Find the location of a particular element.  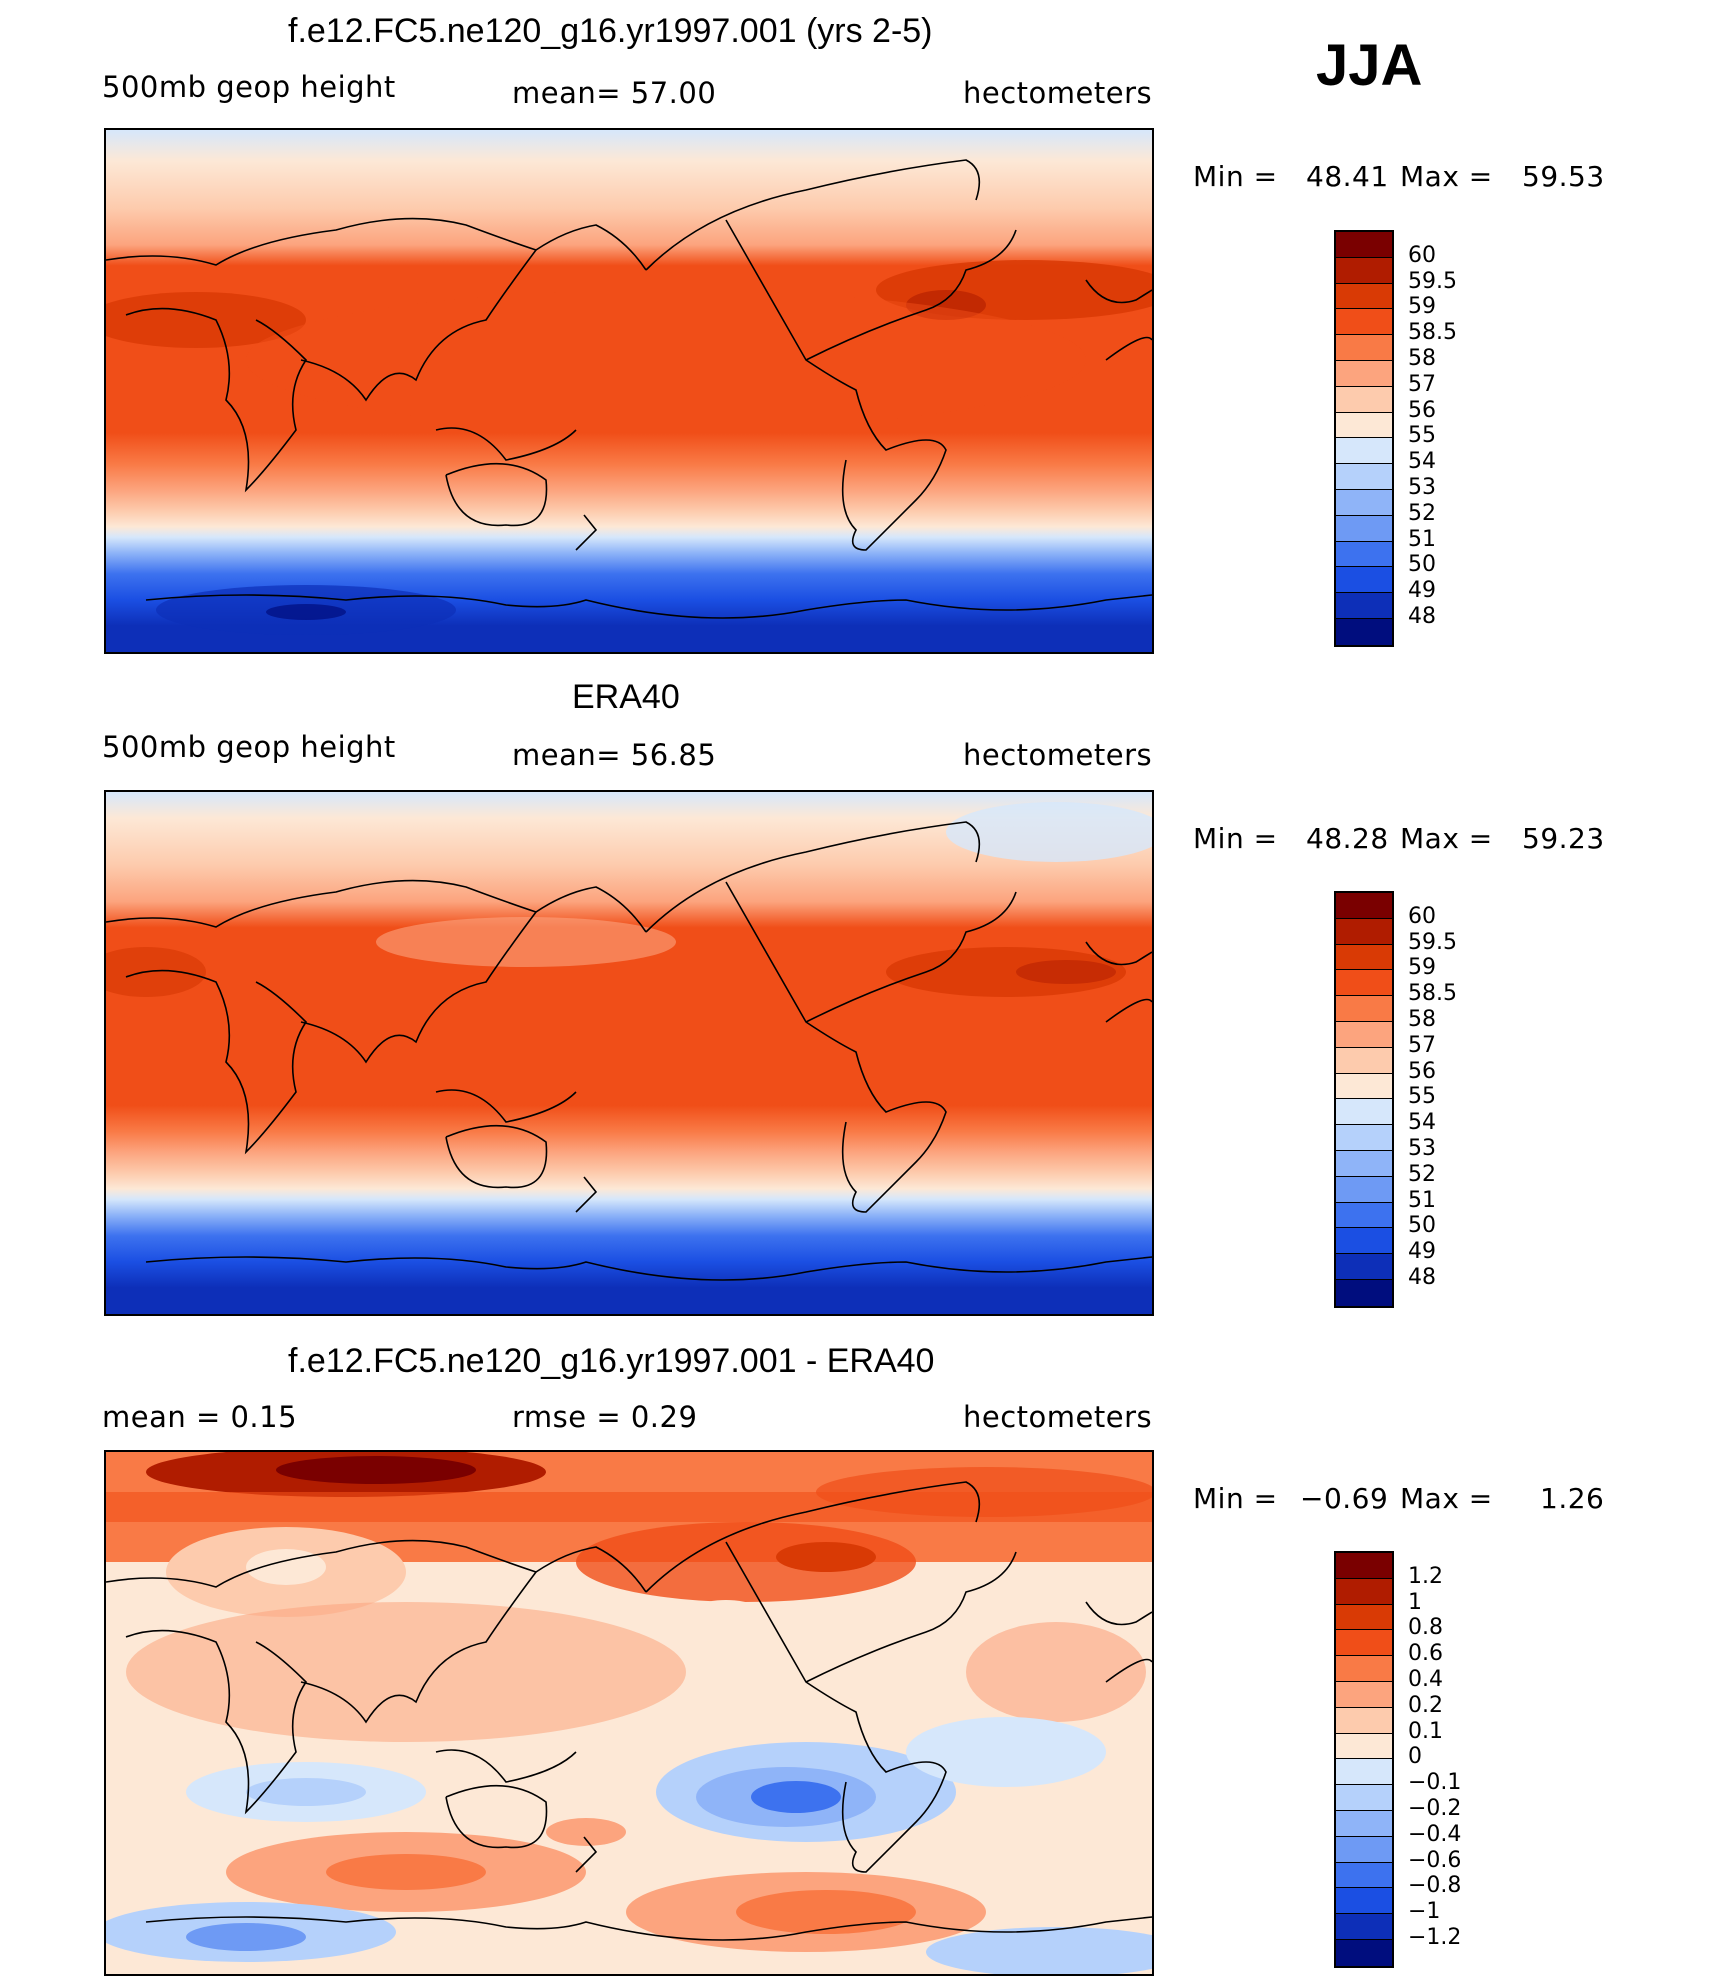

panel3-rmse-label: rmse = 0.29 is located at coordinates (605, 1417).